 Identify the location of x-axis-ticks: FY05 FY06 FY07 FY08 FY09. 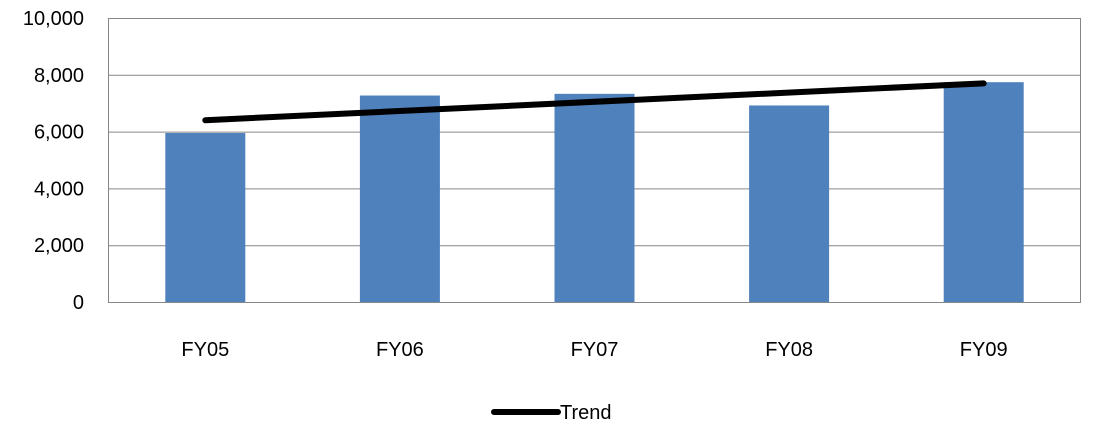
(594, 350).